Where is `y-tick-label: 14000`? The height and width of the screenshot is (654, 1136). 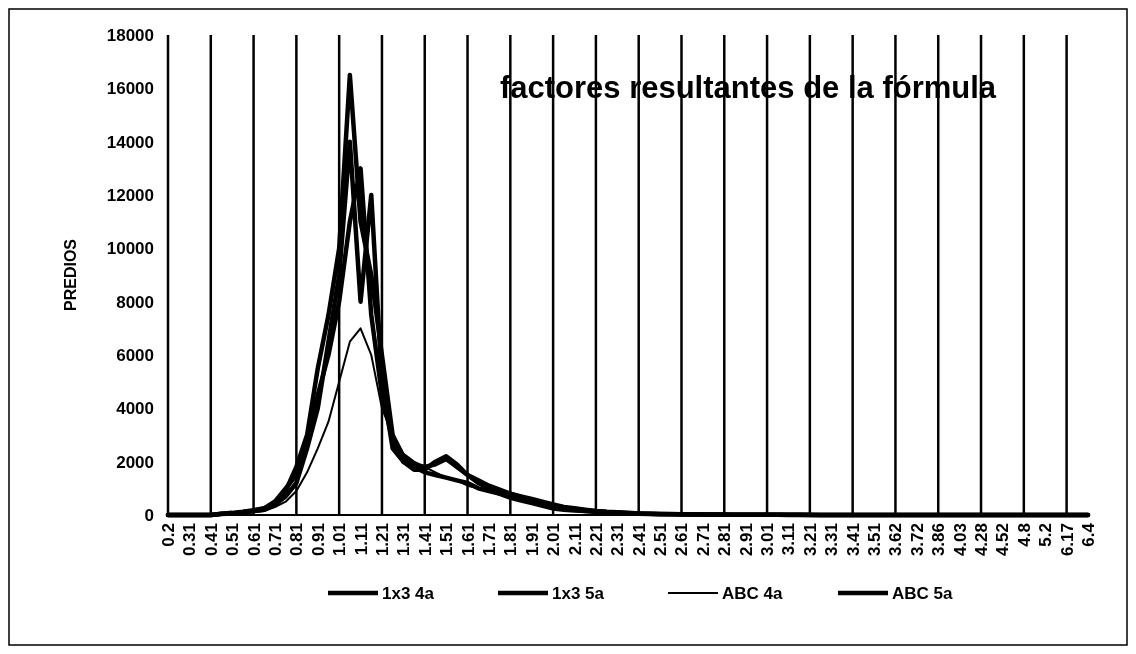 y-tick-label: 14000 is located at coordinates (130, 142).